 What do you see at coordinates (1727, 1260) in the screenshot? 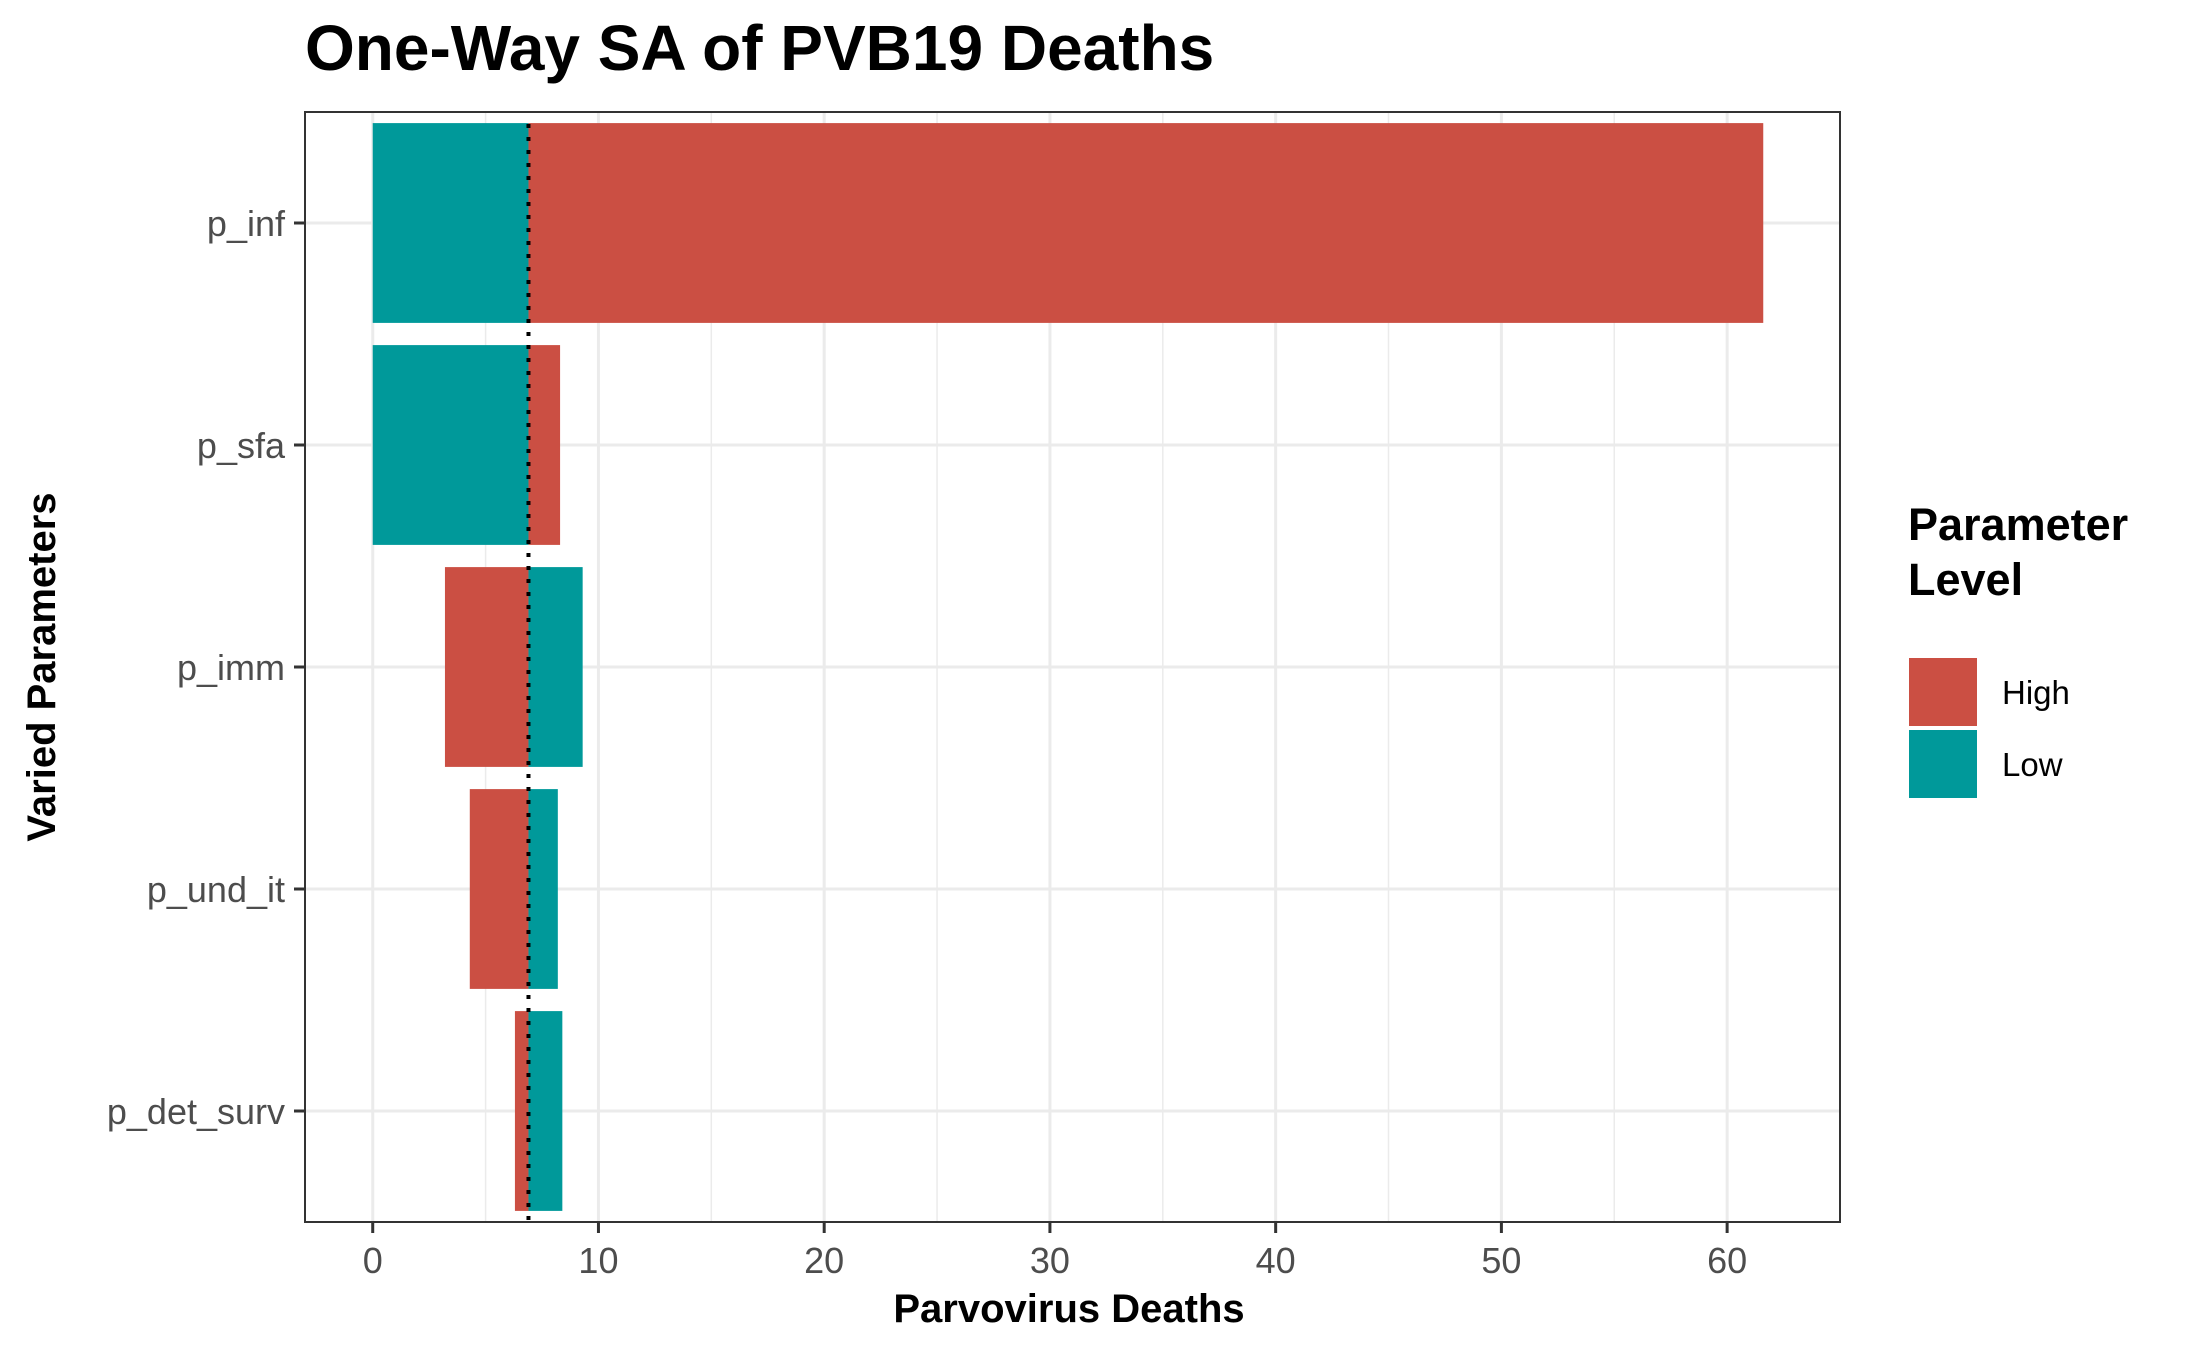
I see `x-tick-label: 60` at bounding box center [1727, 1260].